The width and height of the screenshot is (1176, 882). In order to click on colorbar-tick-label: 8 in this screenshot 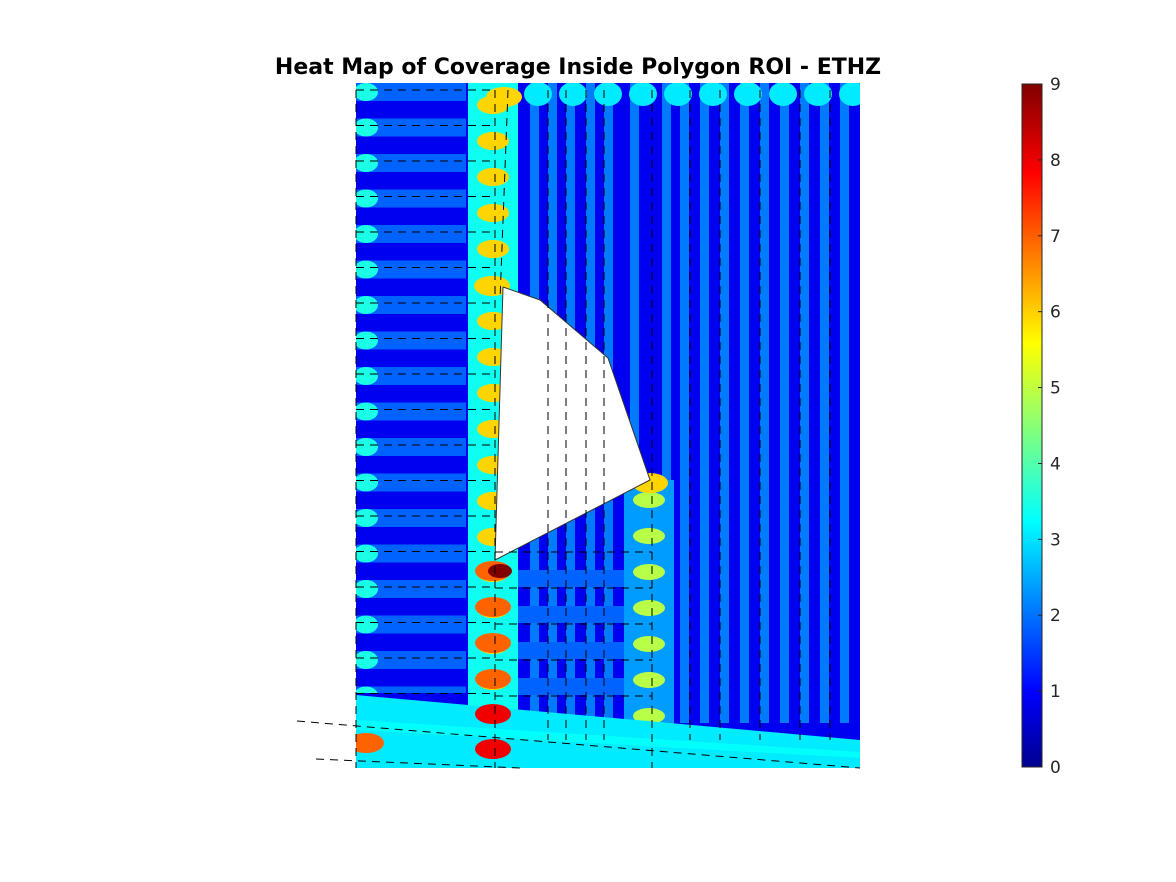, I will do `click(1055, 161)`.